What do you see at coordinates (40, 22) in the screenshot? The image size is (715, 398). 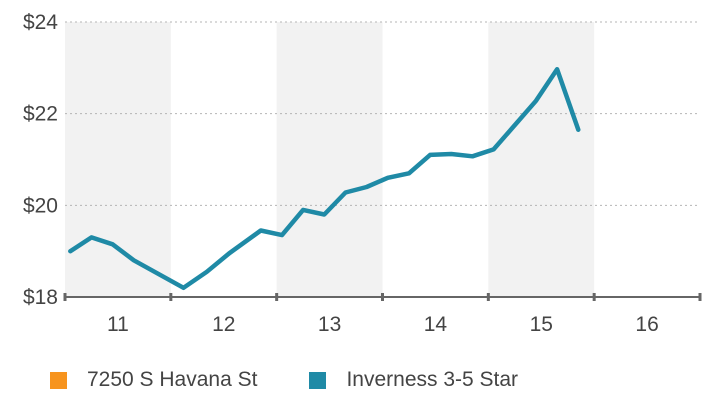 I see `y-tick-label: $24` at bounding box center [40, 22].